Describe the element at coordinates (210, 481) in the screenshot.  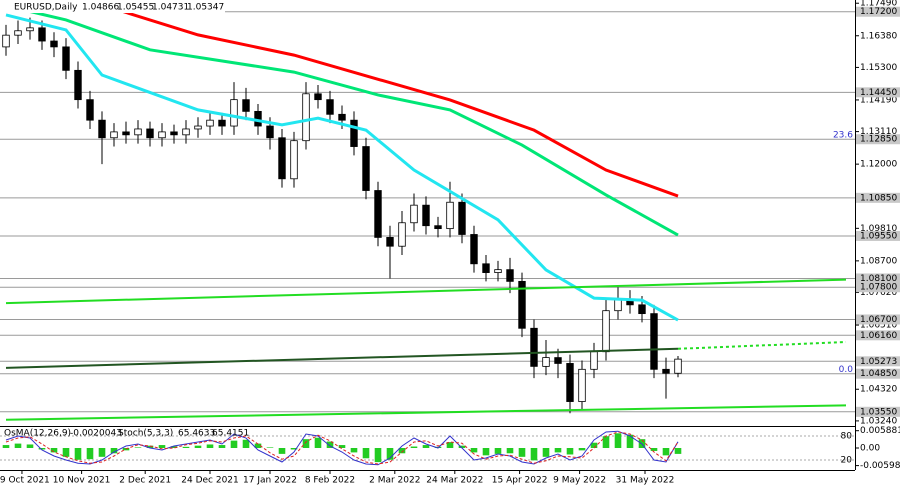
I see `x-tick-label: 24 Dec 2021` at that location.